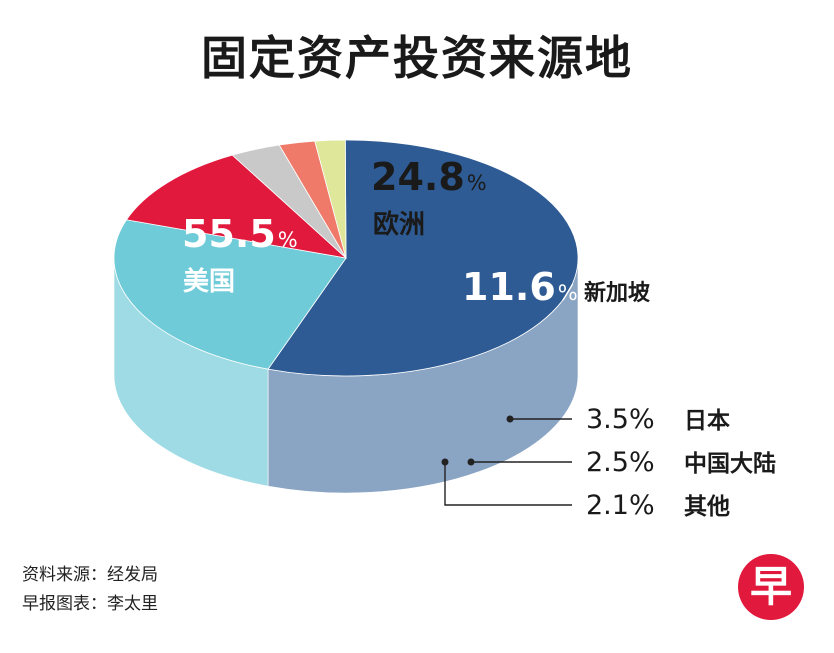 The width and height of the screenshot is (834, 653). What do you see at coordinates (730, 464) in the screenshot?
I see `callout-label-4: 中国大陆` at bounding box center [730, 464].